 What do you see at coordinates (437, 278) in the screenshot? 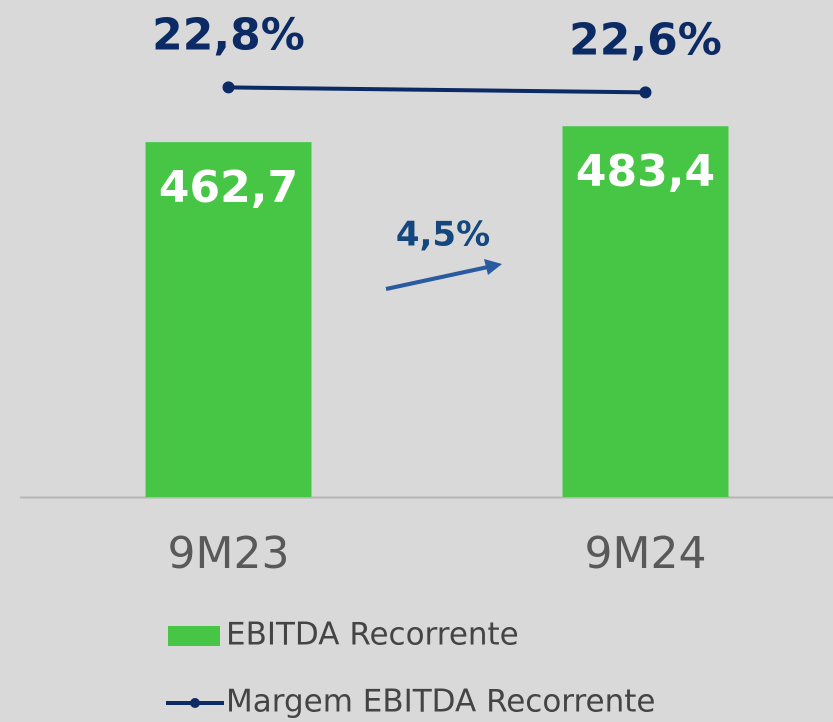
I see `growth-arrow` at bounding box center [437, 278].